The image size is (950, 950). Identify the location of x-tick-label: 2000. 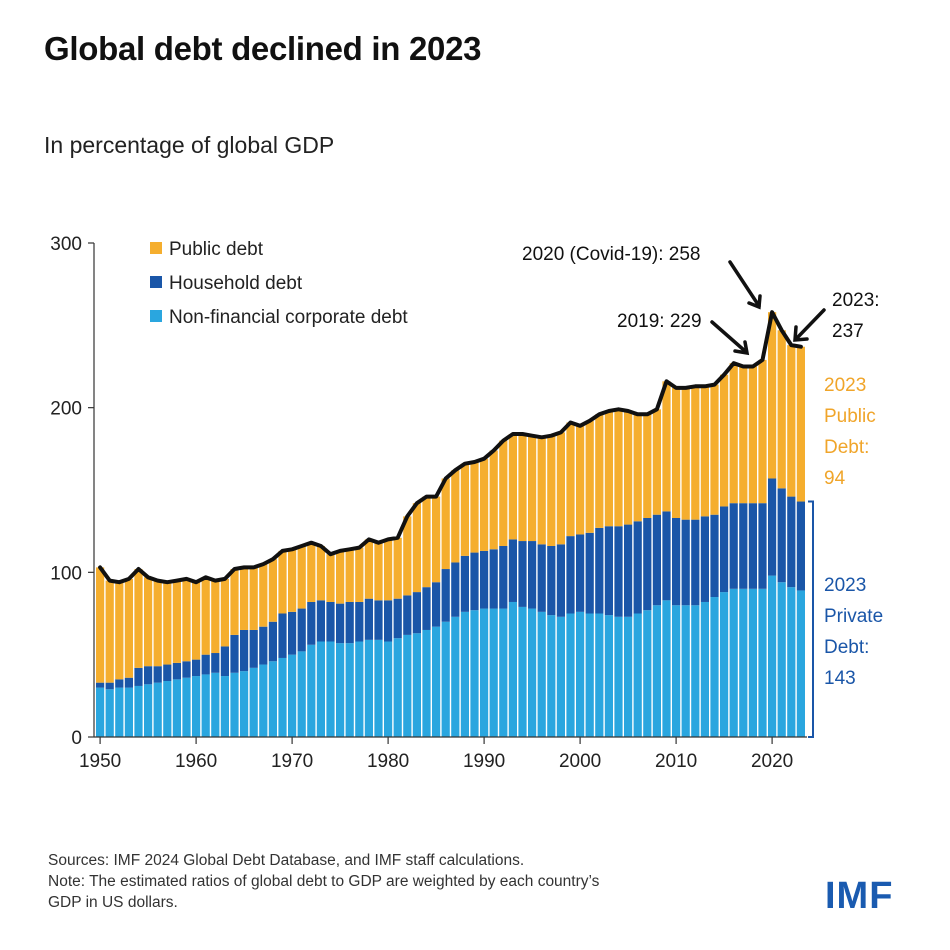
(580, 761).